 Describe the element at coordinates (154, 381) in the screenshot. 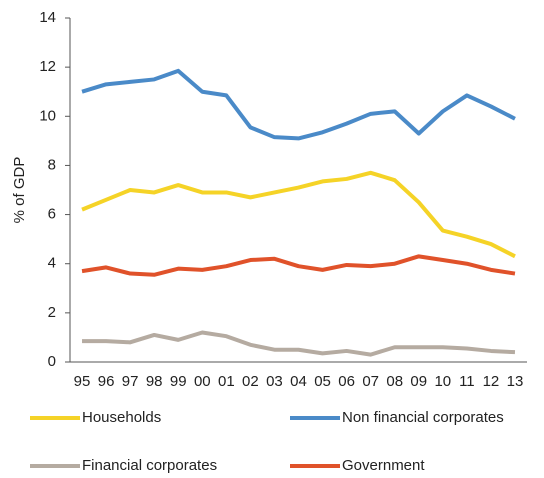

I see `x-tick-label: 98` at that location.